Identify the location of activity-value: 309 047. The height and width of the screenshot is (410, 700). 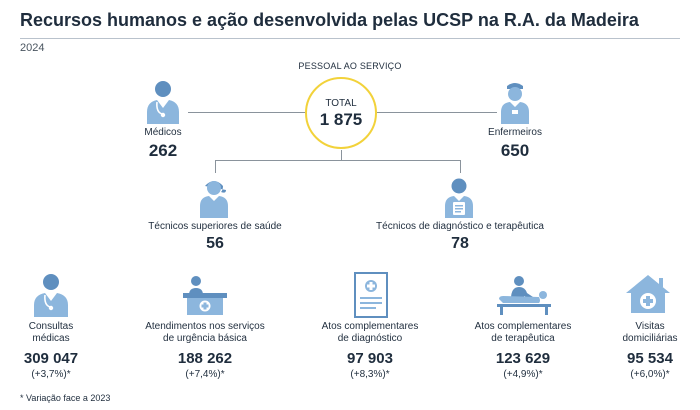
(51, 358).